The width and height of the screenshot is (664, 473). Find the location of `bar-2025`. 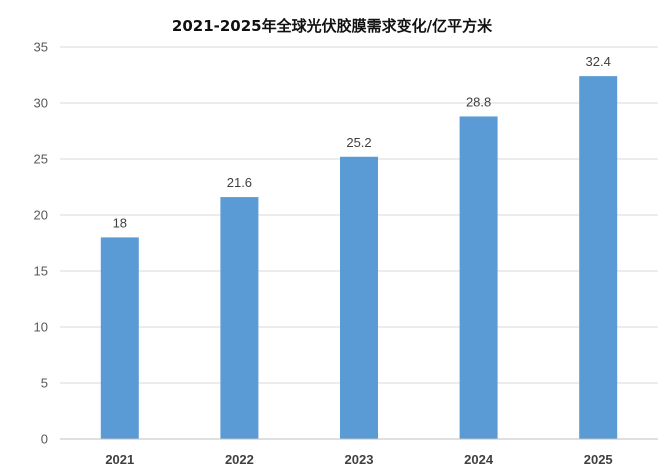

bar-2025 is located at coordinates (598, 258).